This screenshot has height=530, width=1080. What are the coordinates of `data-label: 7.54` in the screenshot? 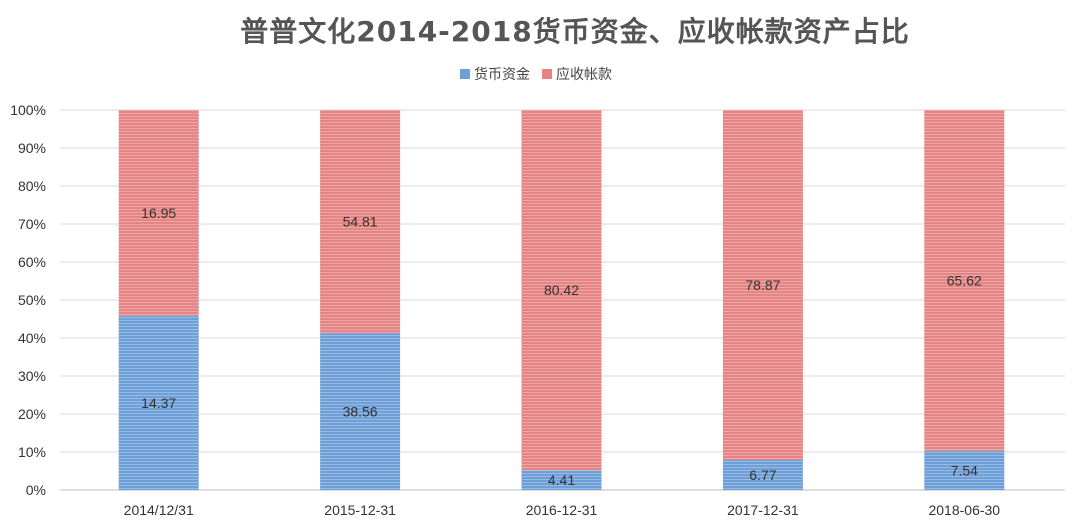 It's located at (964, 470).